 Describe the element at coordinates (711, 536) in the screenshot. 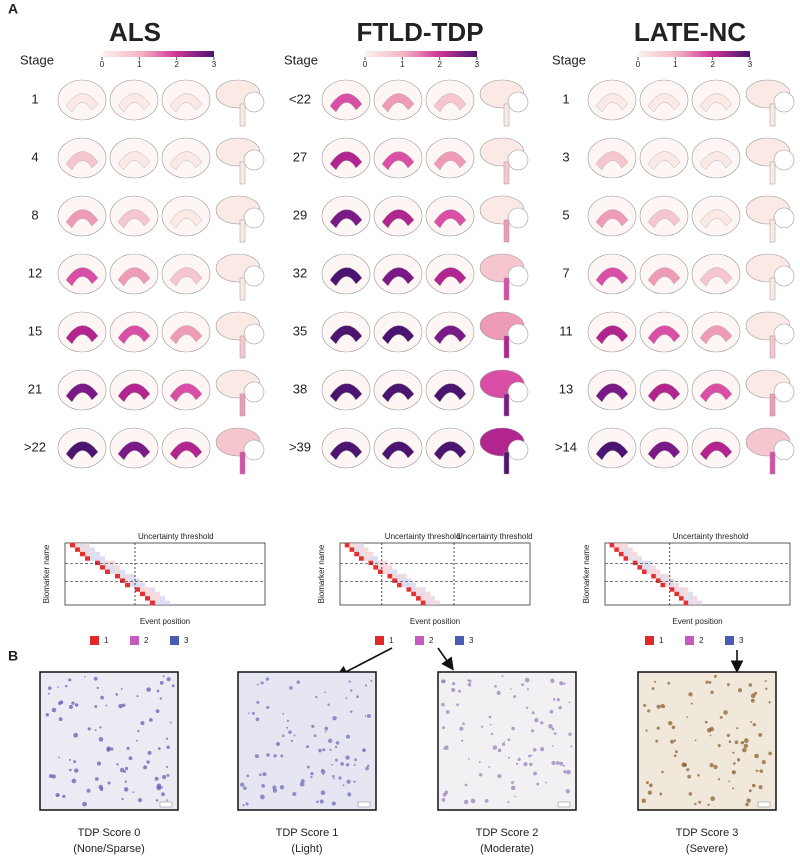

I see `threshold-label: Uncertainty threshold` at that location.